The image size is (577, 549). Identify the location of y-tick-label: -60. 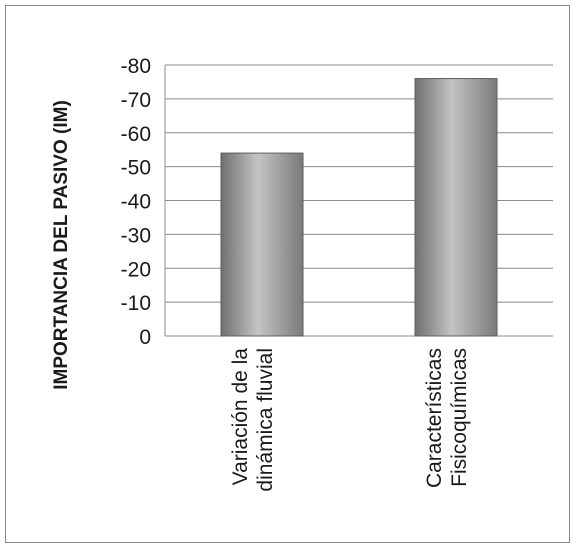
(136, 134).